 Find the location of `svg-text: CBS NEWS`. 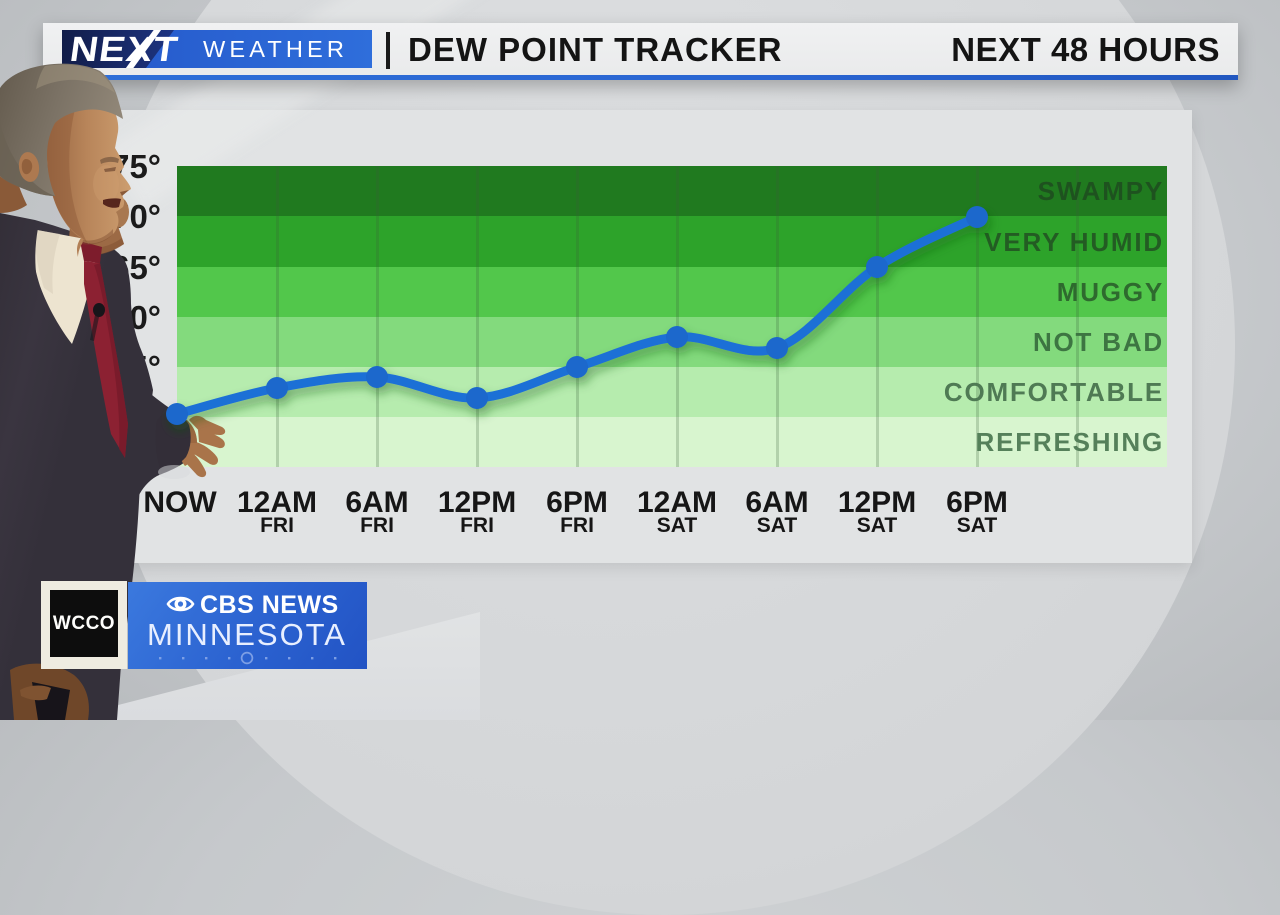

svg-text: CBS NEWS is located at coordinates (269, 605).